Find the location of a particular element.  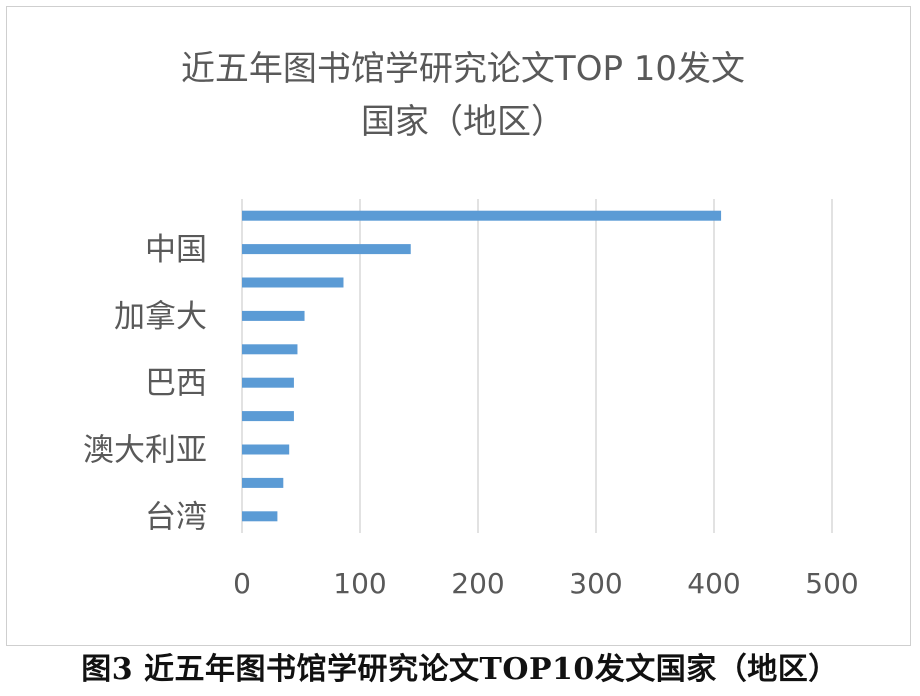

x-tick-label-200: 200 is located at coordinates (477, 583).